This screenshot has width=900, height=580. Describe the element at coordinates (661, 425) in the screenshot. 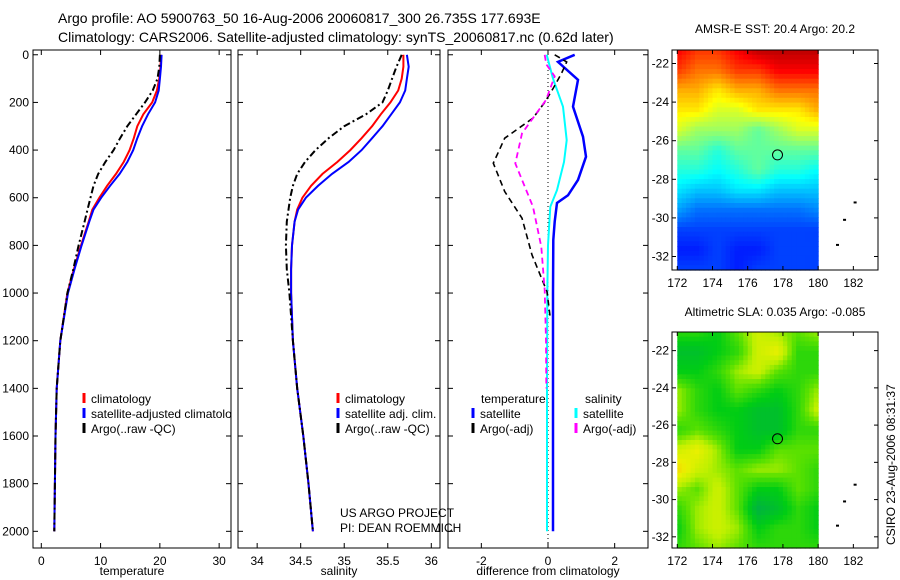

I see `lat-tick-label: -26` at that location.